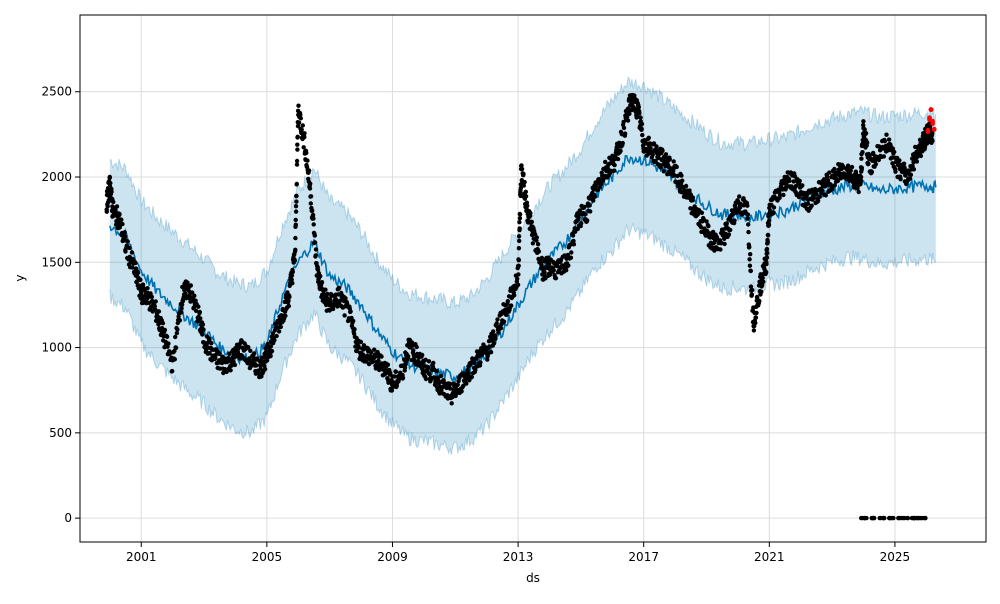 The height and width of the screenshot is (604, 1000). Describe the element at coordinates (56, 92) in the screenshot. I see `y-tick-label: 2500` at that location.